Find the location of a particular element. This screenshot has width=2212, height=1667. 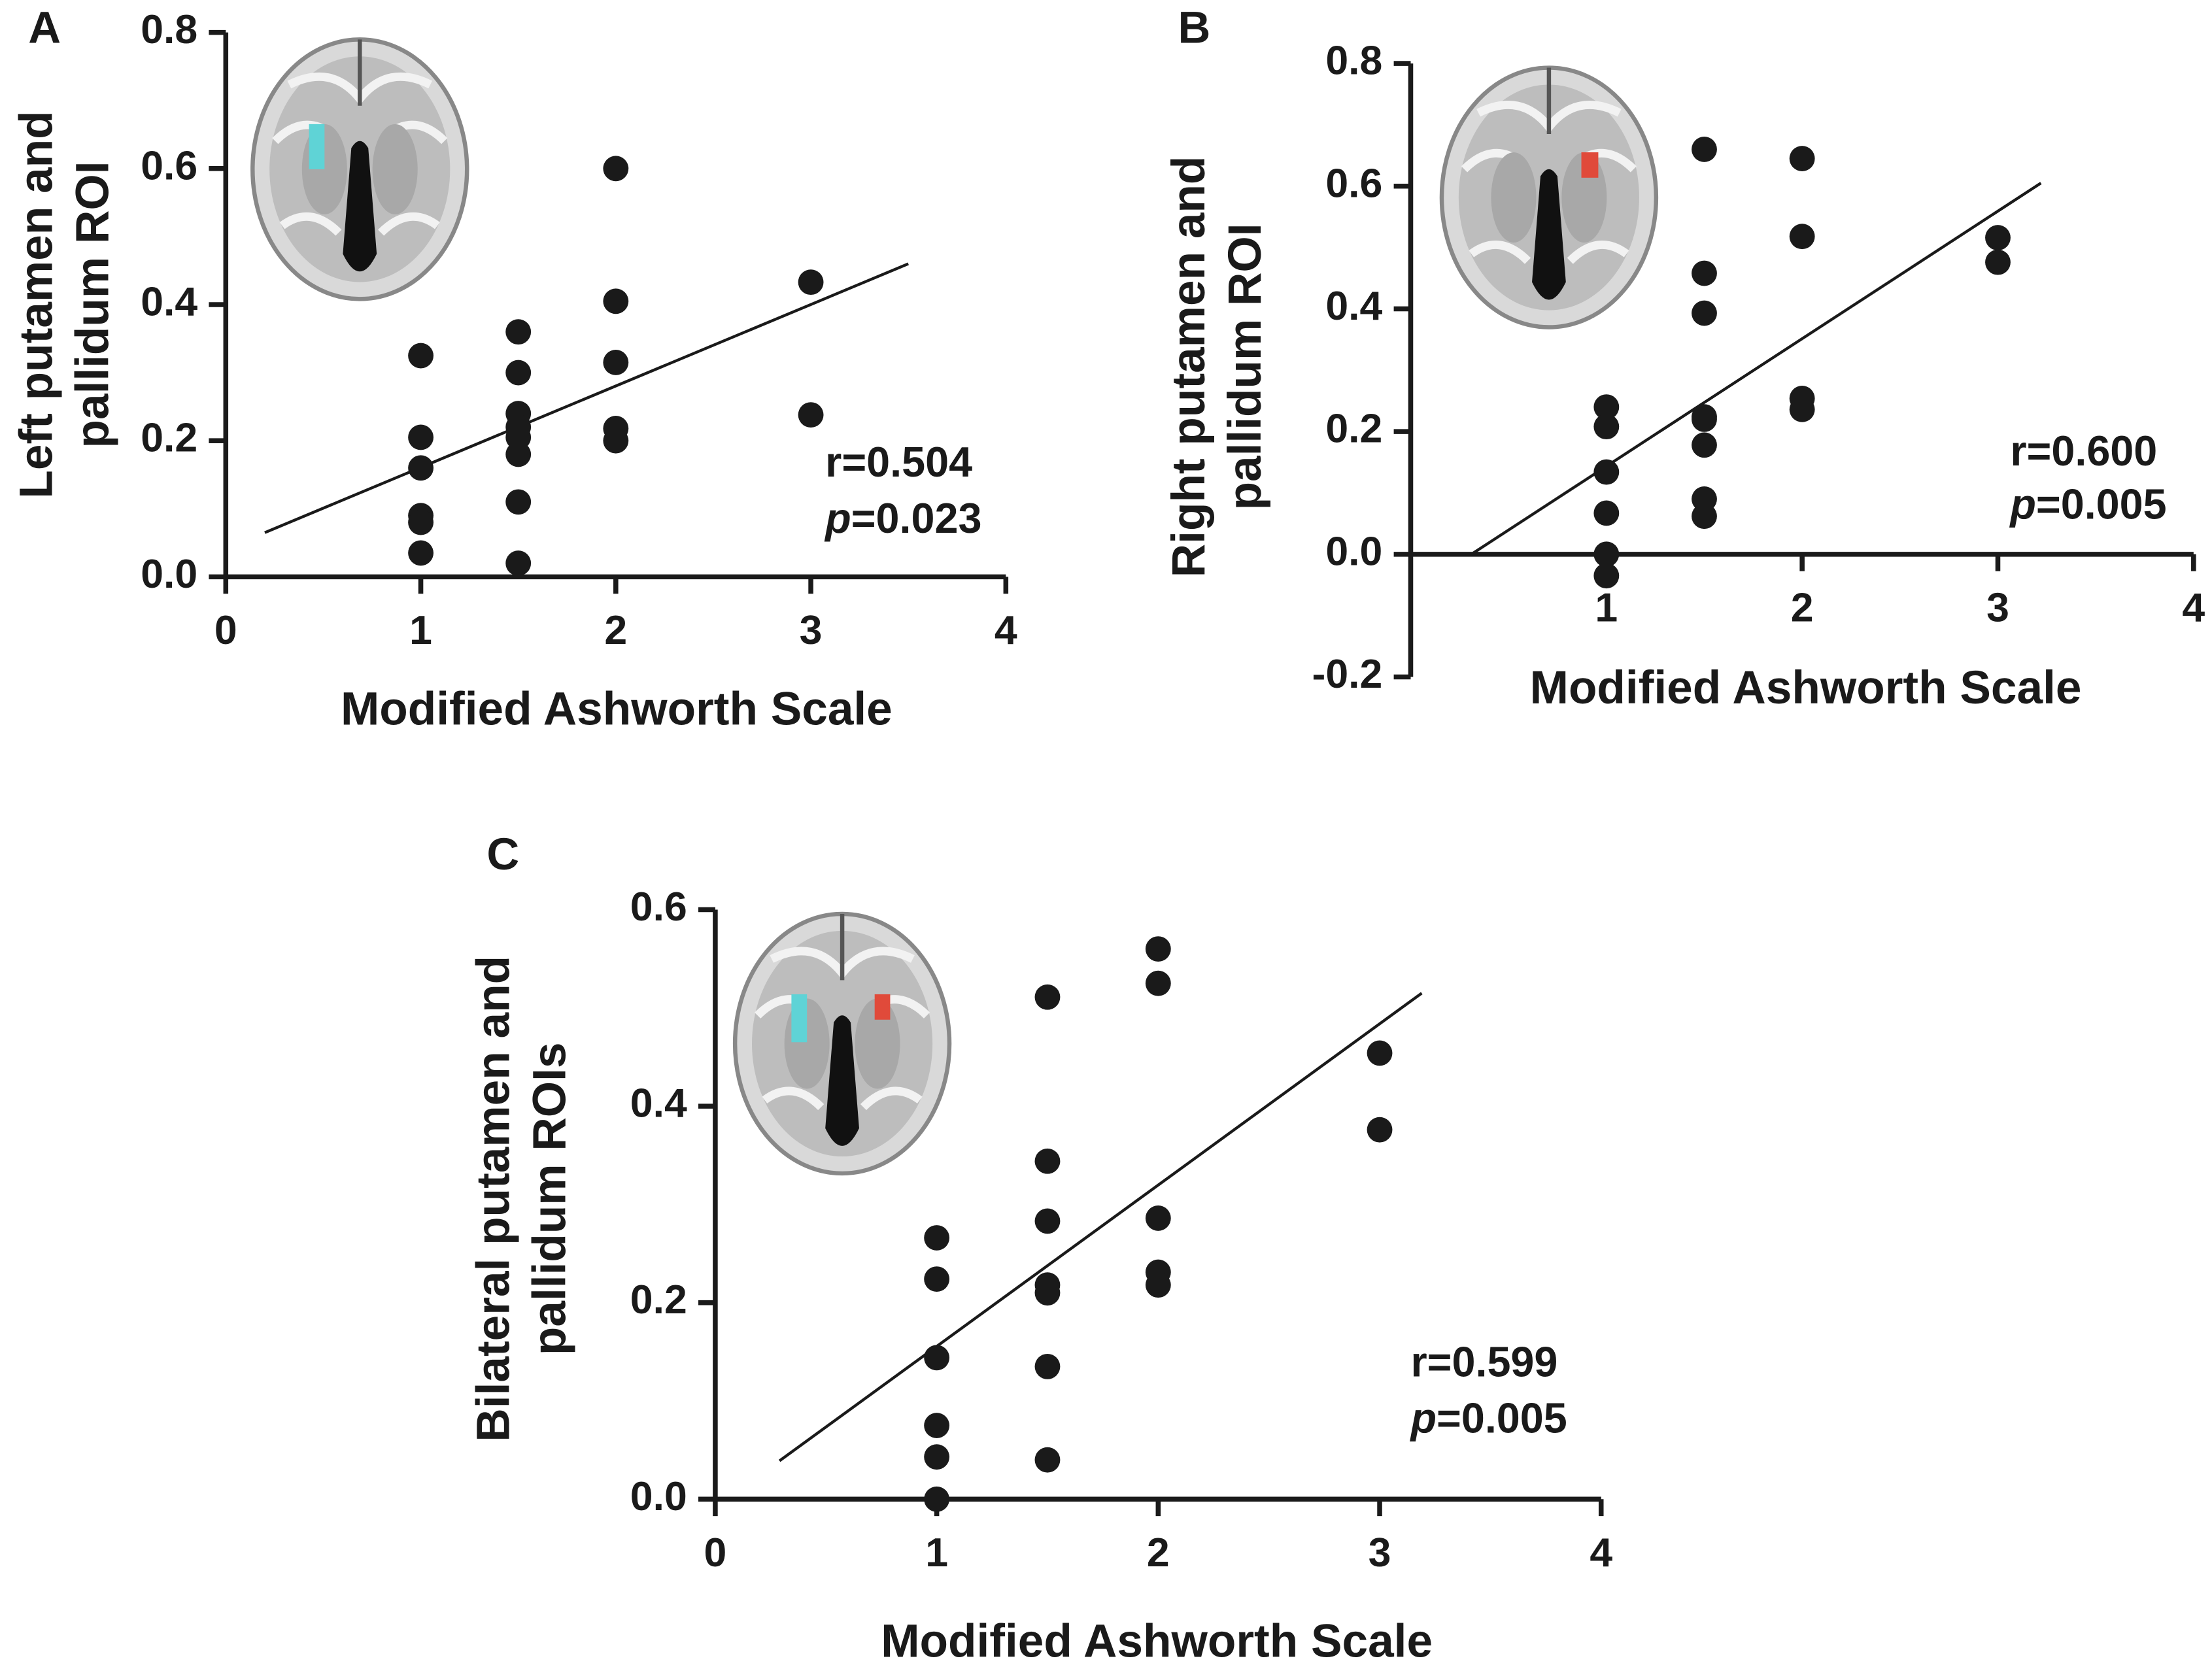

panel-label: B is located at coordinates (1194, 28).